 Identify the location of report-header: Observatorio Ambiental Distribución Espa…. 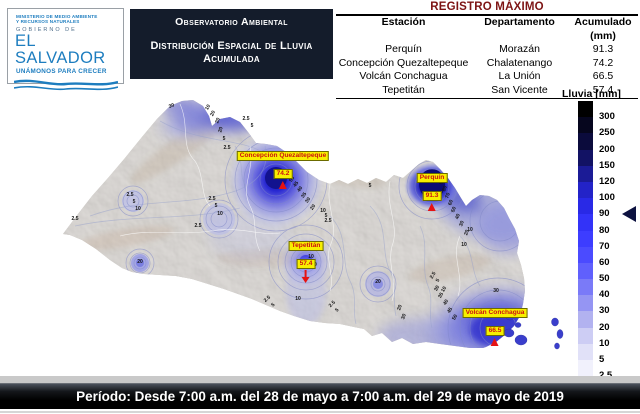
(231, 44).